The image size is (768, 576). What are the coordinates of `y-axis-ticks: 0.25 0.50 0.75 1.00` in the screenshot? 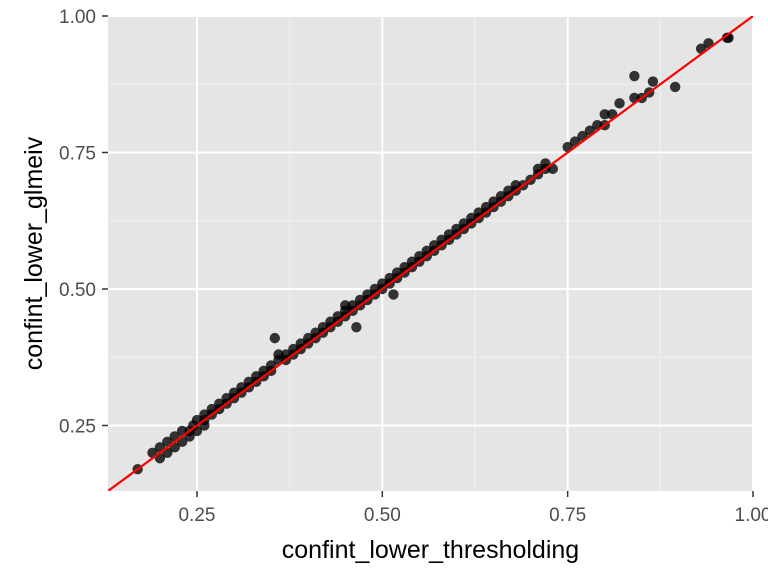 It's located at (83, 222).